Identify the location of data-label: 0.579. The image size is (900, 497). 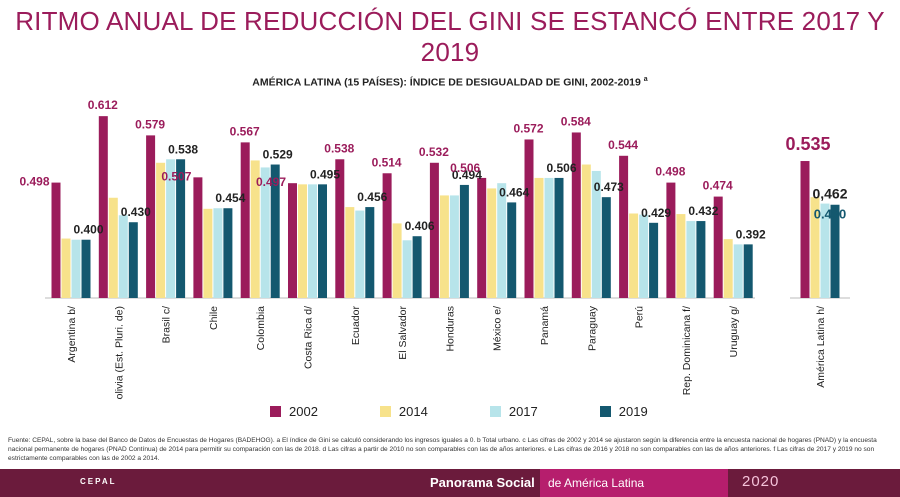
(150, 124).